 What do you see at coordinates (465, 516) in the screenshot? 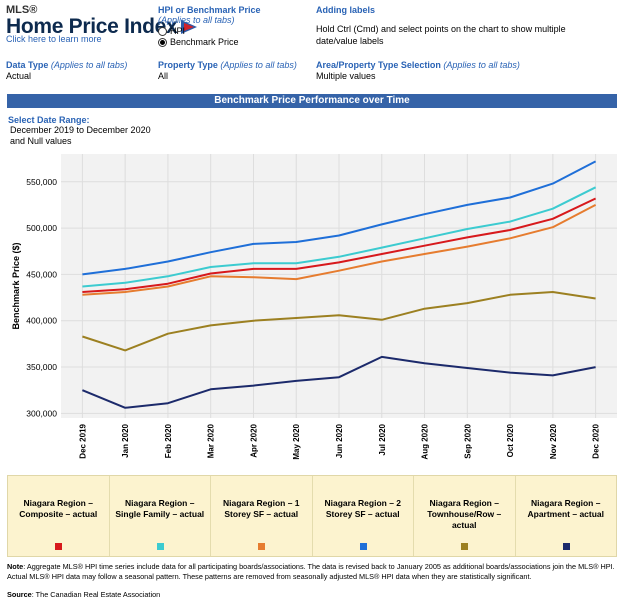
I see `legend-item: Niagara Region – Townhouse/Row – actual` at bounding box center [465, 516].